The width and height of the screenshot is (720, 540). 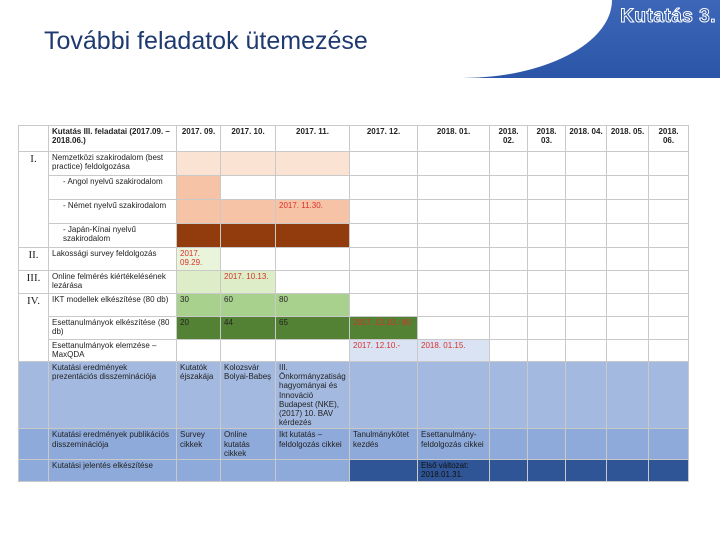 What do you see at coordinates (198, 395) in the screenshot?
I see `event-cell: Kutatók éjszakája` at bounding box center [198, 395].